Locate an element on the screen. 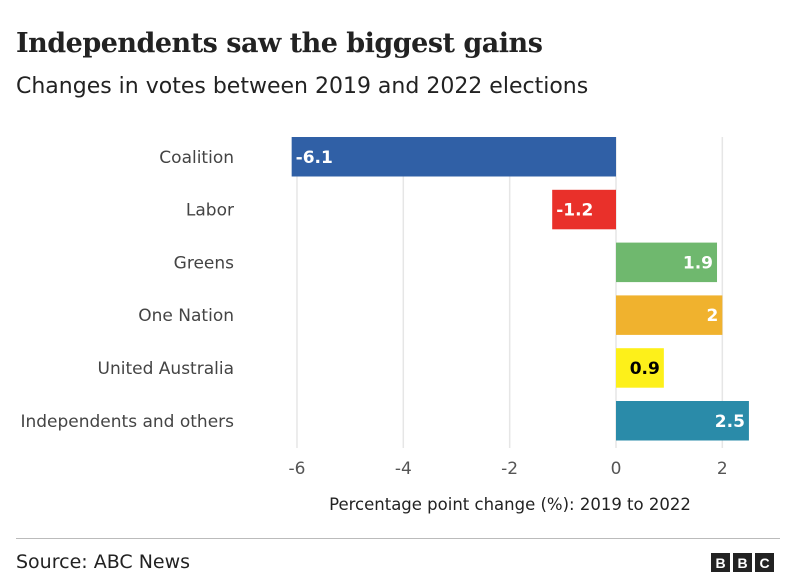  category-label: Greens is located at coordinates (204, 263).